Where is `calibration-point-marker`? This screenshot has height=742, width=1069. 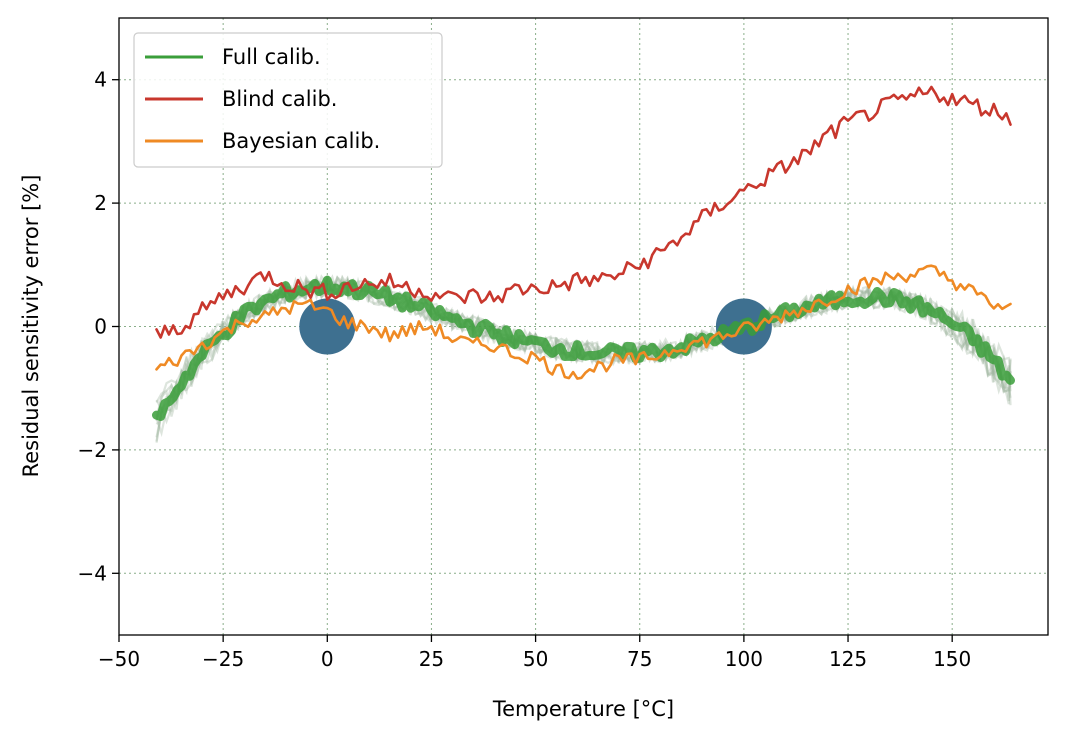 calibration-point-marker is located at coordinates (327, 326).